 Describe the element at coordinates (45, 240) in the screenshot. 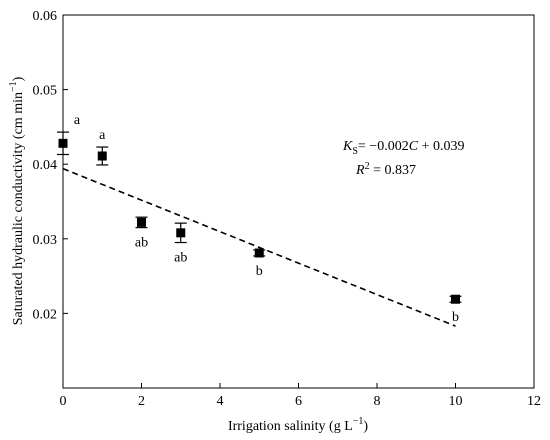

I see `y-tick-label: 0.03` at that location.